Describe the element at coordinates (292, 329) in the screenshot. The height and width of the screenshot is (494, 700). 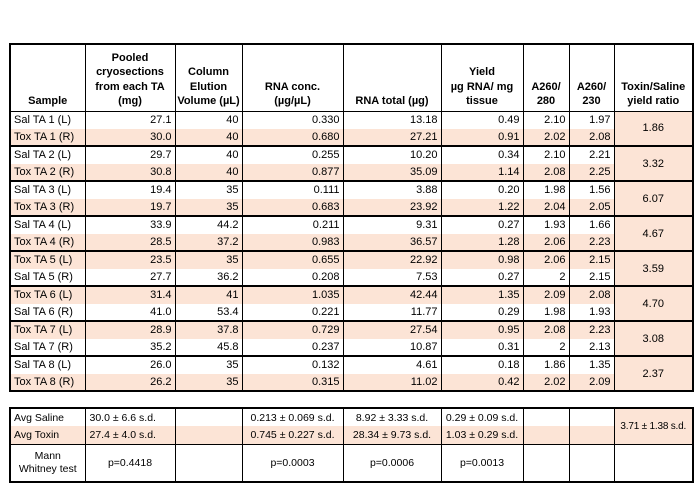
I see `cell-rna-conc: 0.729` at that location.